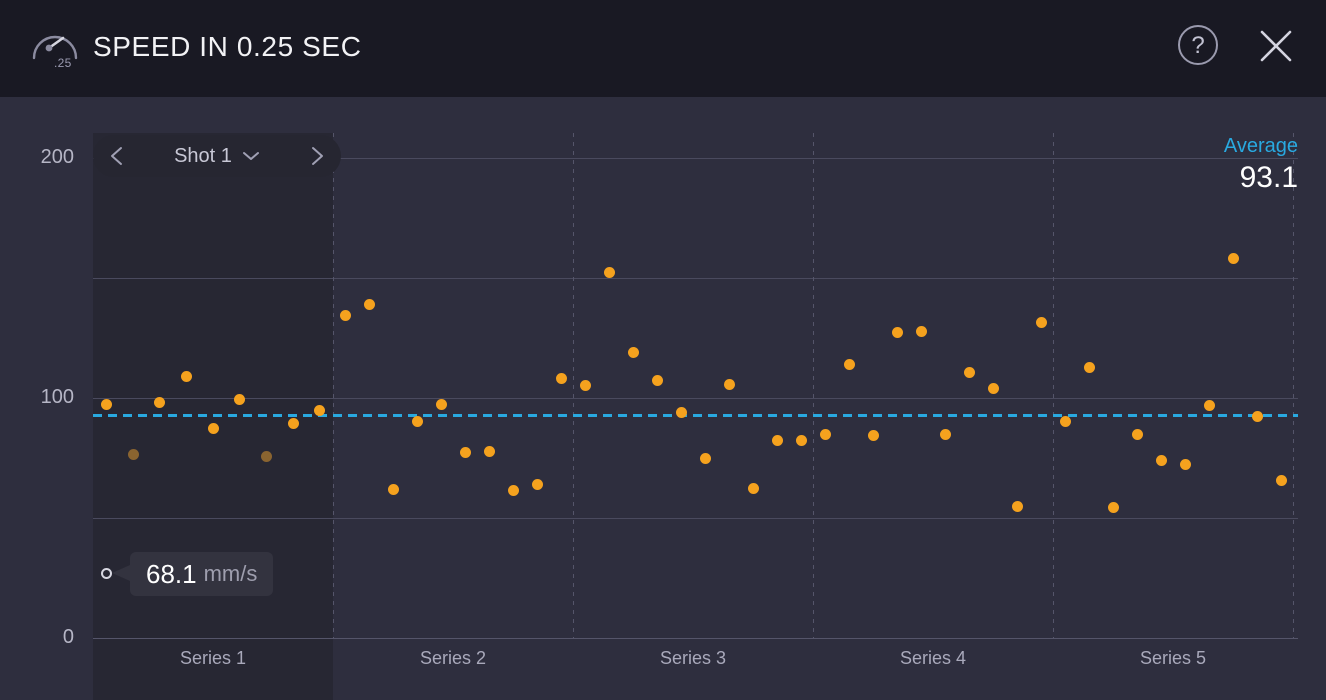 The image size is (1326, 700). What do you see at coordinates (213, 658) in the screenshot?
I see `x-label-series-1: Series 1` at bounding box center [213, 658].